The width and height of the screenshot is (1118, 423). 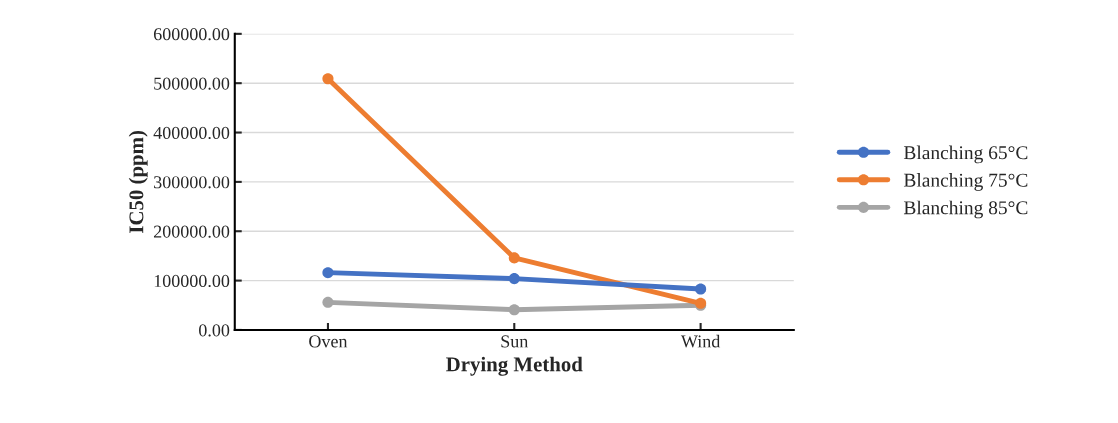 What do you see at coordinates (192, 182) in the screenshot?
I see `y-tick-label: 300000.00` at bounding box center [192, 182].